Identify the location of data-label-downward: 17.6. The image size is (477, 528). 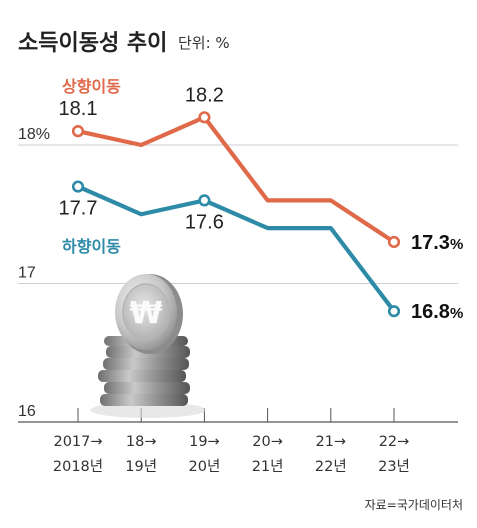
(204, 222).